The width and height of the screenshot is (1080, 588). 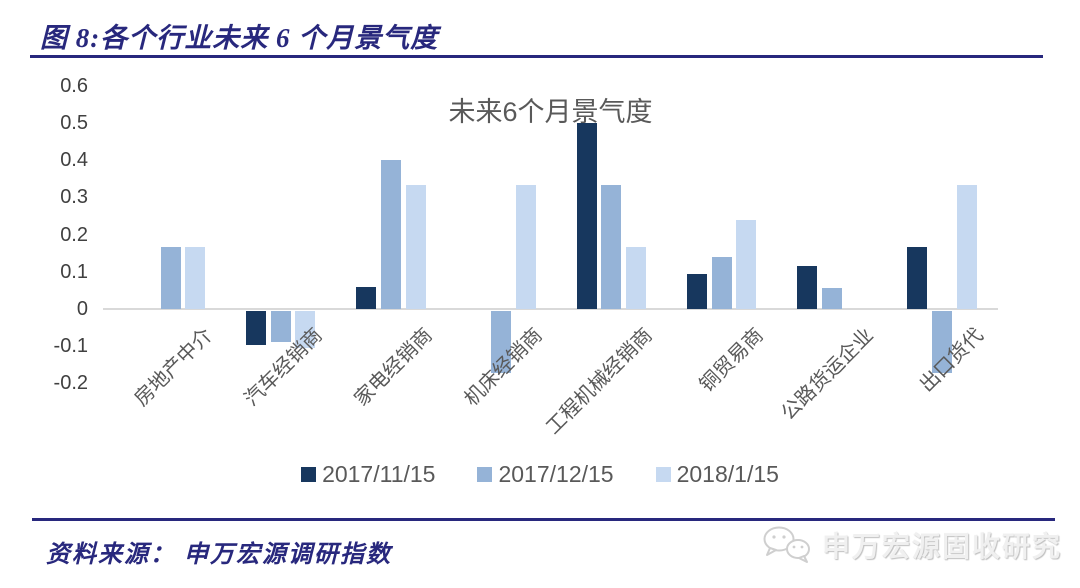 I want to click on bar-series2-cat1, so click(x=170, y=277).